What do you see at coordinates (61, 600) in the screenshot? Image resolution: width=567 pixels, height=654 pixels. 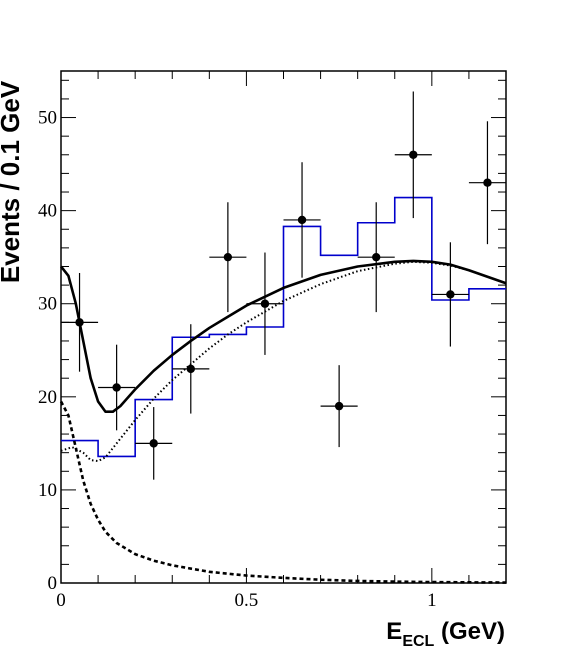 I see `x-tick-label: 0` at bounding box center [61, 600].